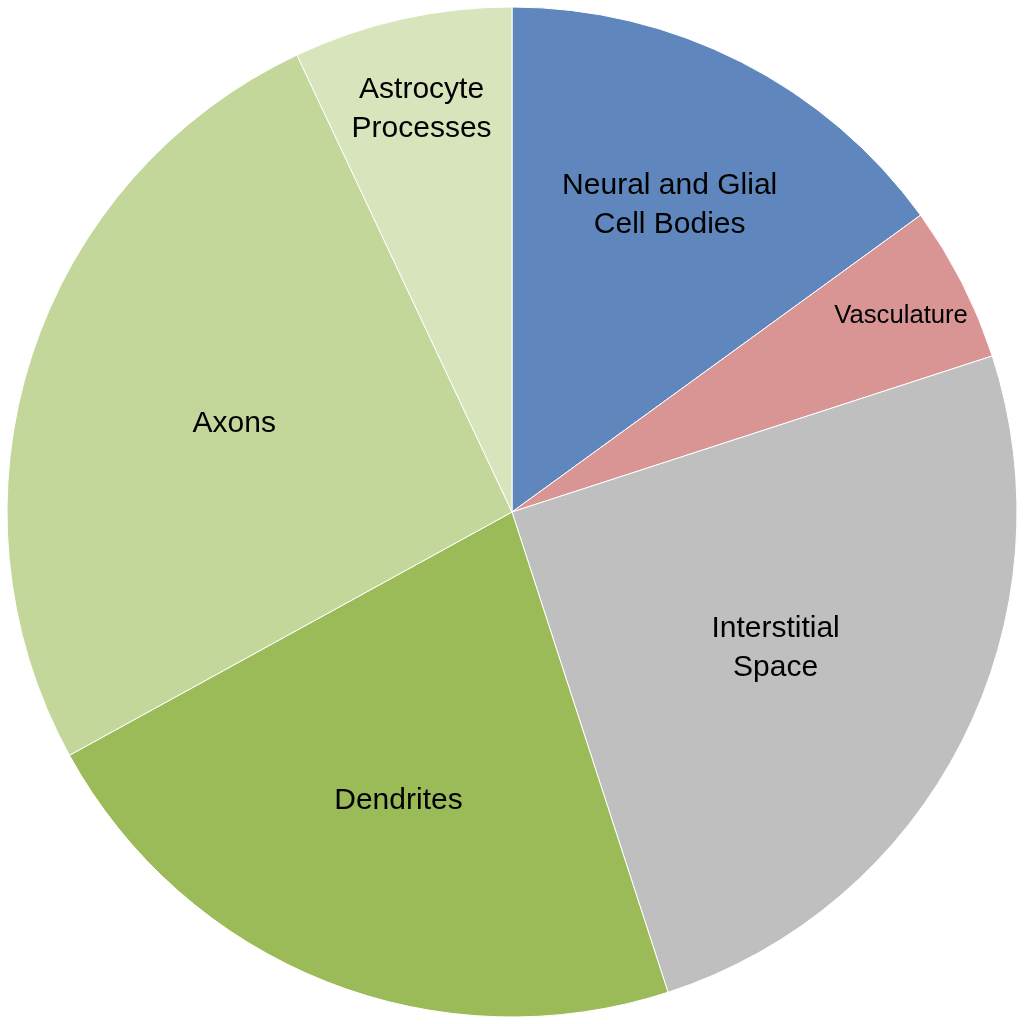 This screenshot has width=1024, height=1024. I want to click on slice-label: Axons, so click(234, 422).